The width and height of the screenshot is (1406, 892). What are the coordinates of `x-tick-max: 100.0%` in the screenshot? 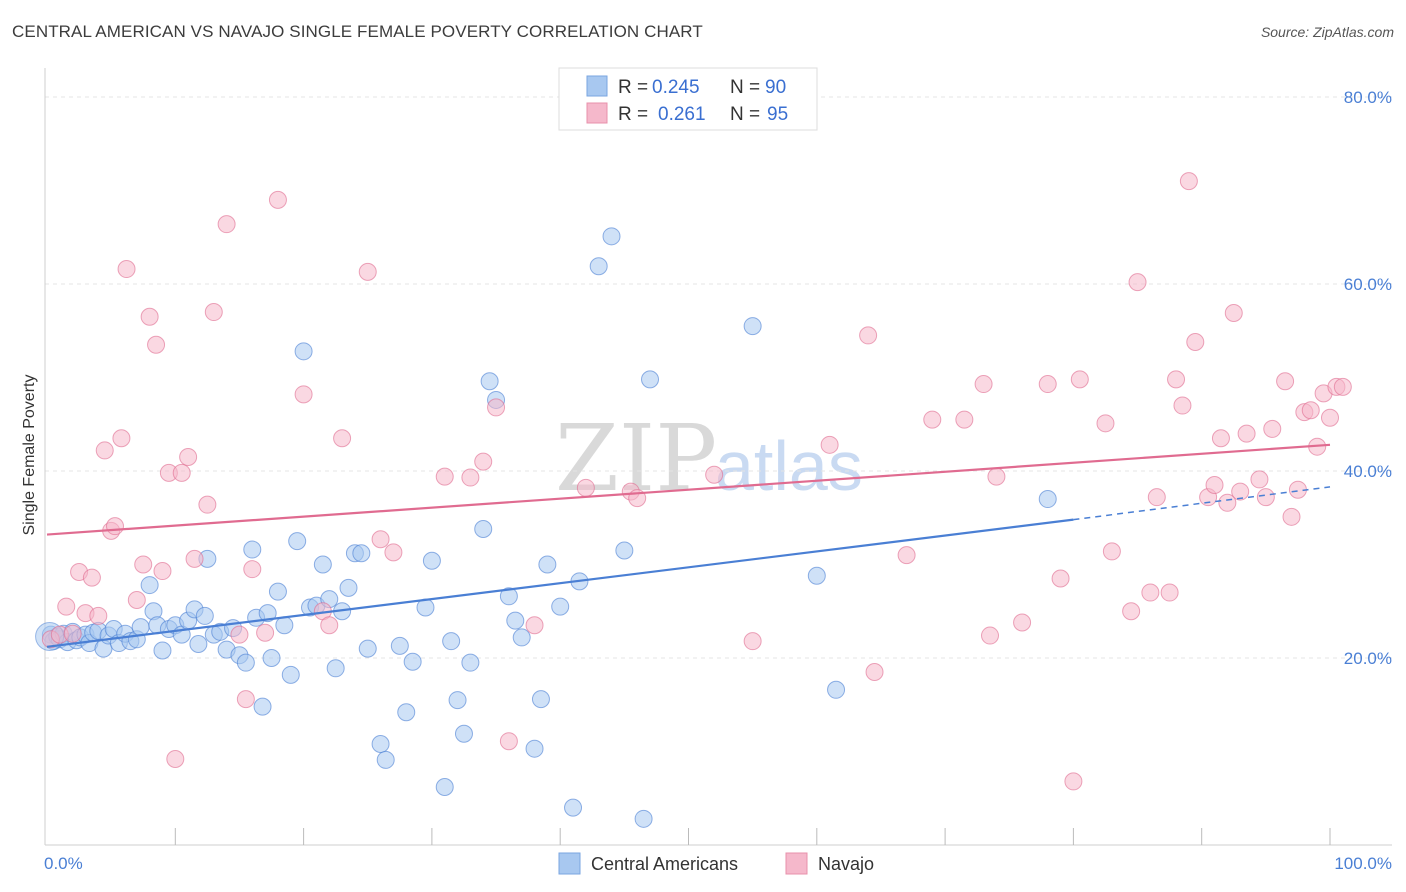 It's located at (1363, 863).